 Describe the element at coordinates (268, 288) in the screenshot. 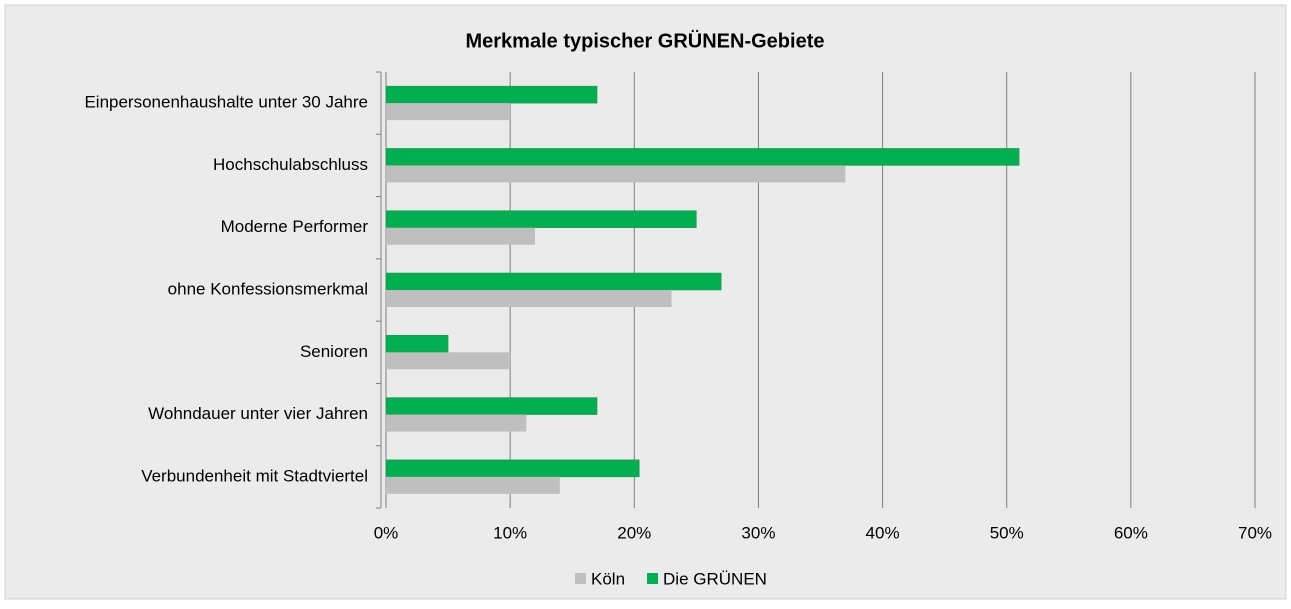

I see `y-tick-label: ohne Konfessionsmerkmal` at that location.